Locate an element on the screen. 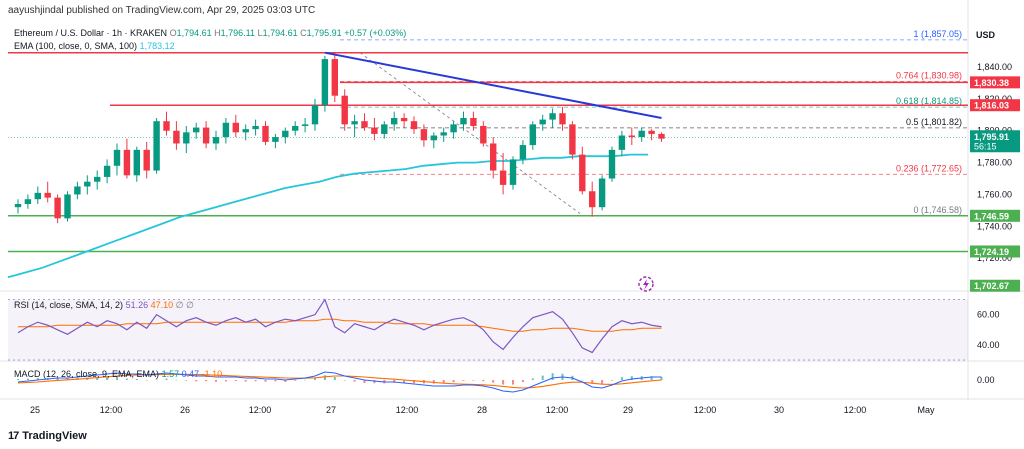  time-tick-0: 25 is located at coordinates (35, 410).